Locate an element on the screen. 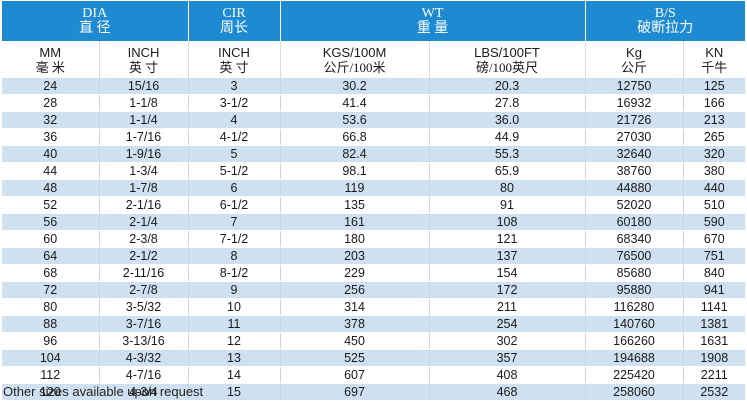 This screenshot has height=410, width=747. cell-bs-kn: 590 is located at coordinates (713, 222).